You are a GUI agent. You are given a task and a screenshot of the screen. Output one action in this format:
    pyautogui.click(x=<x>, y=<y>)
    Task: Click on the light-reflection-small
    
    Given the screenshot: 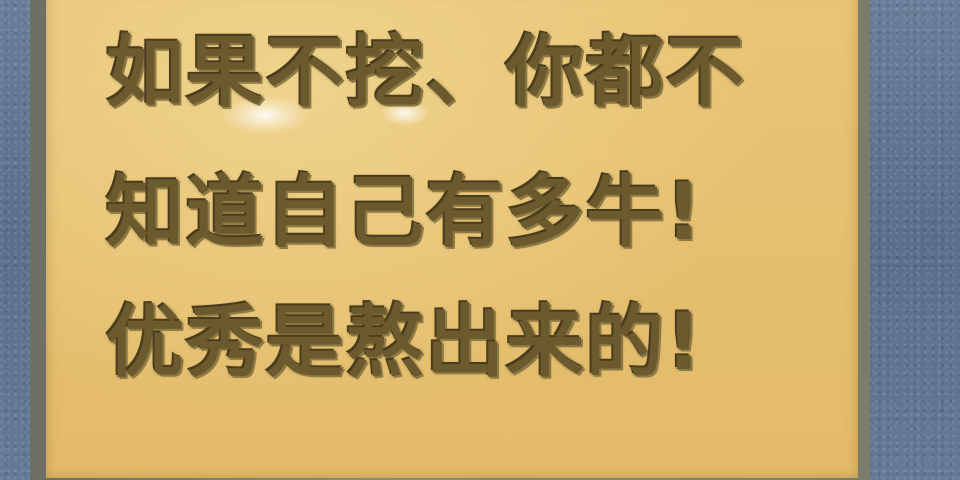 What is the action you would take?
    pyautogui.click(x=405, y=113)
    